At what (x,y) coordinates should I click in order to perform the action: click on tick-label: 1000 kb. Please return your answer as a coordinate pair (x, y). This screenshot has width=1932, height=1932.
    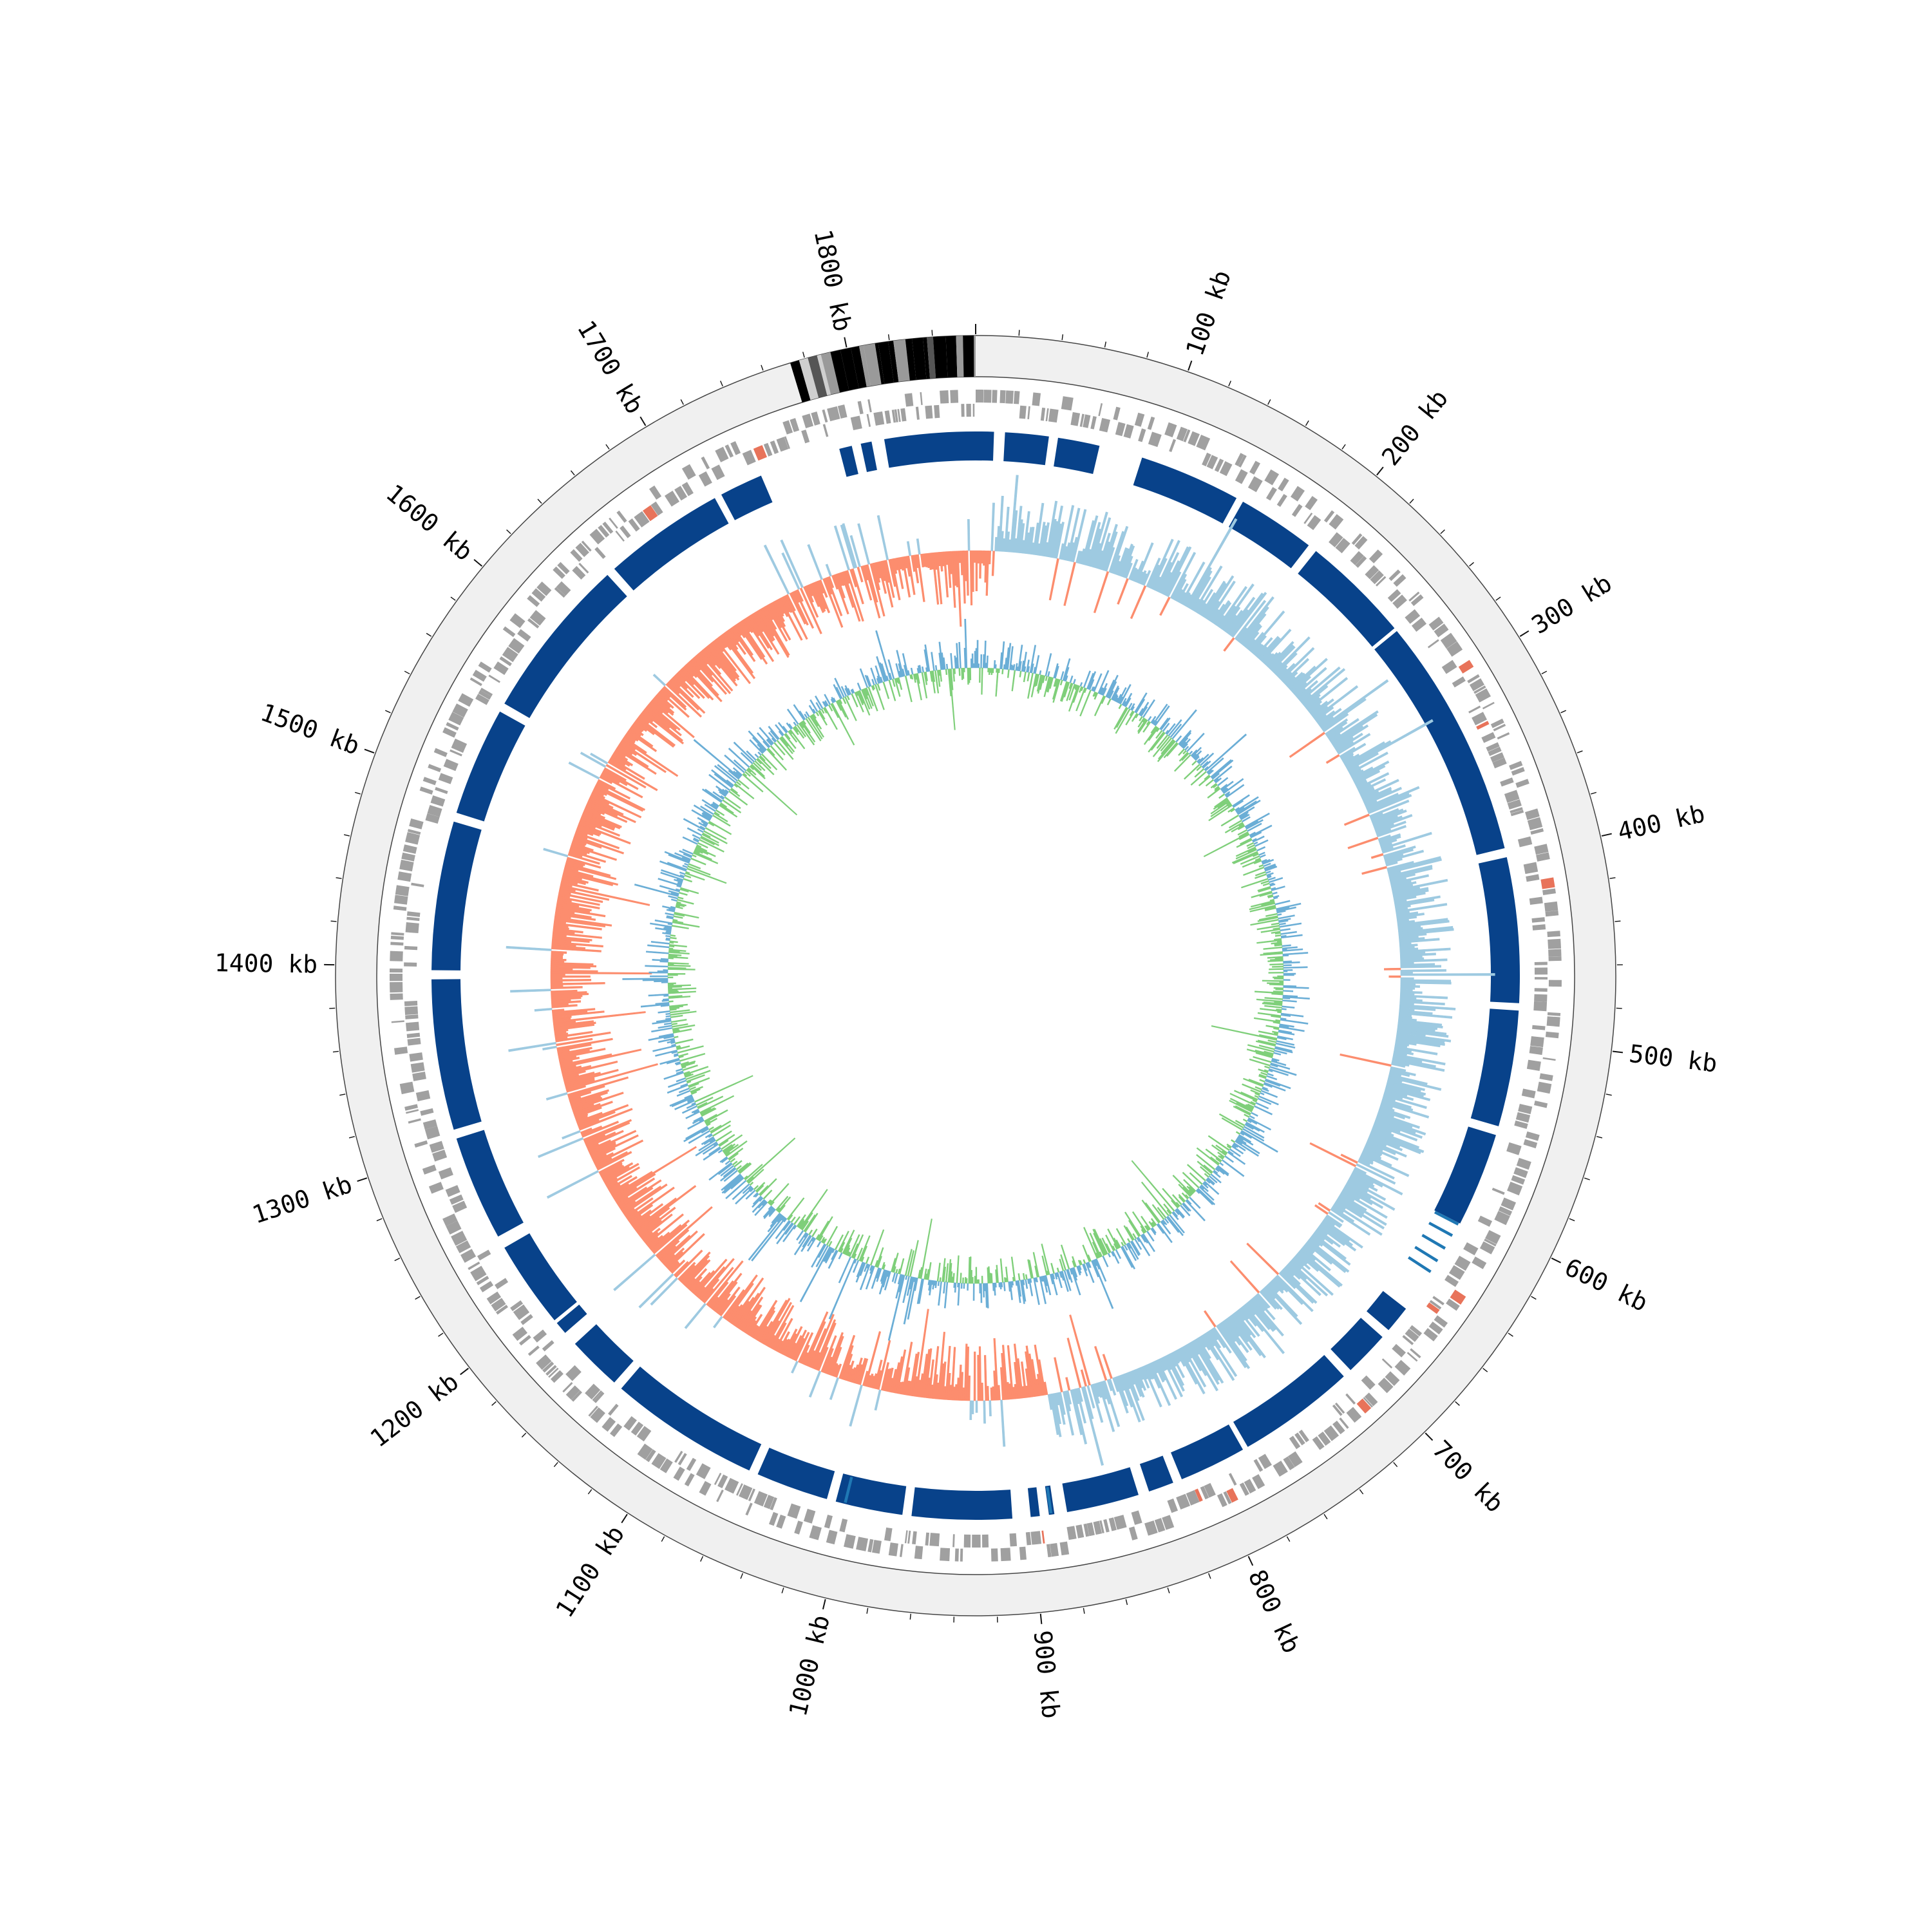
    Looking at the image, I should click on (810, 1665).